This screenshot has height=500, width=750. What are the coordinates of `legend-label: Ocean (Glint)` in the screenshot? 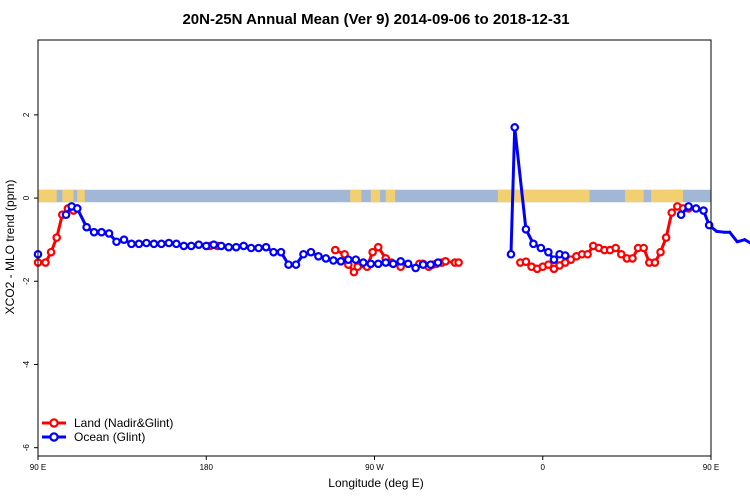 It's located at (109, 437).